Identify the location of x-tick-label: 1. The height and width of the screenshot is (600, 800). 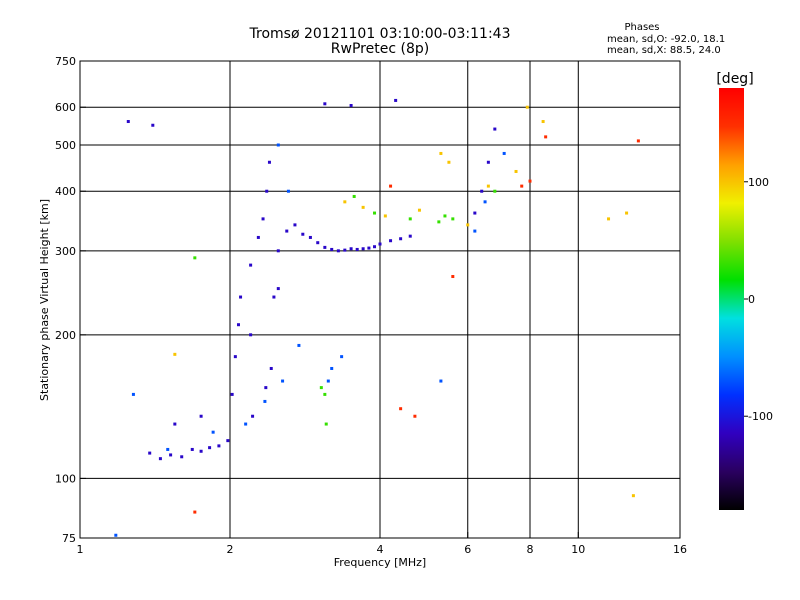
(80, 549).